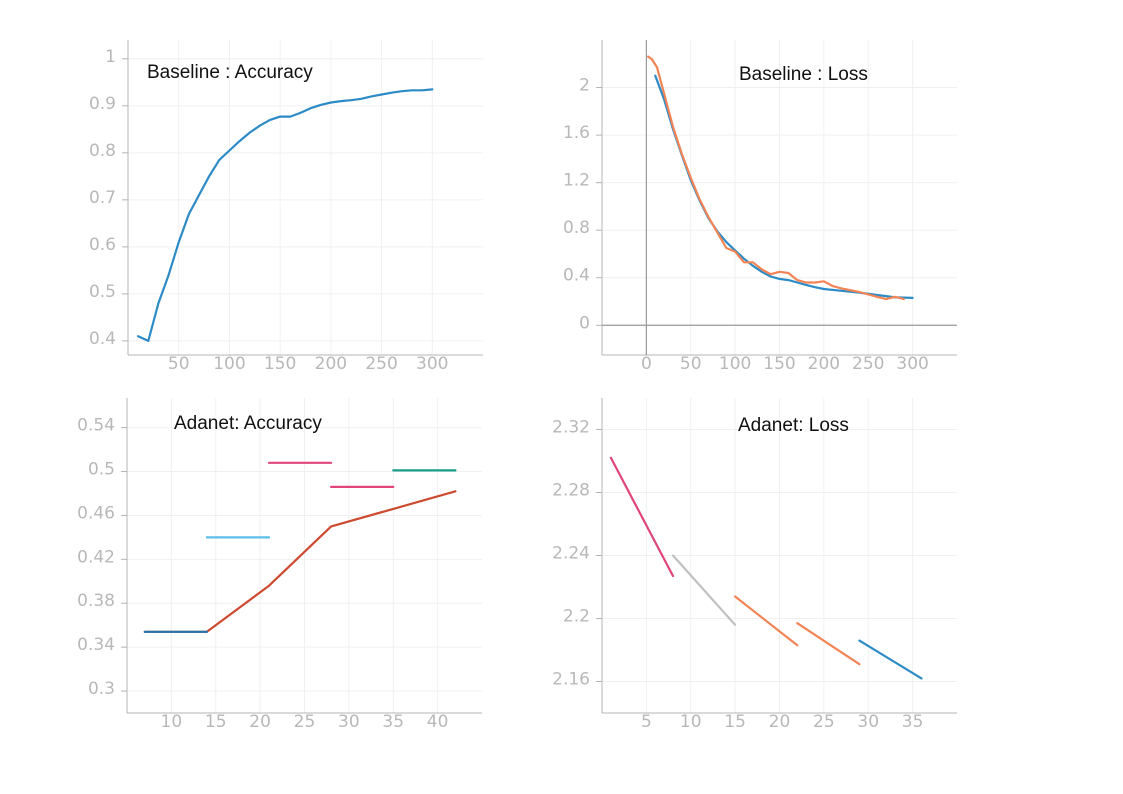 The height and width of the screenshot is (794, 1123). What do you see at coordinates (793, 425) in the screenshot?
I see `chart-title: Adanet: Loss` at bounding box center [793, 425].